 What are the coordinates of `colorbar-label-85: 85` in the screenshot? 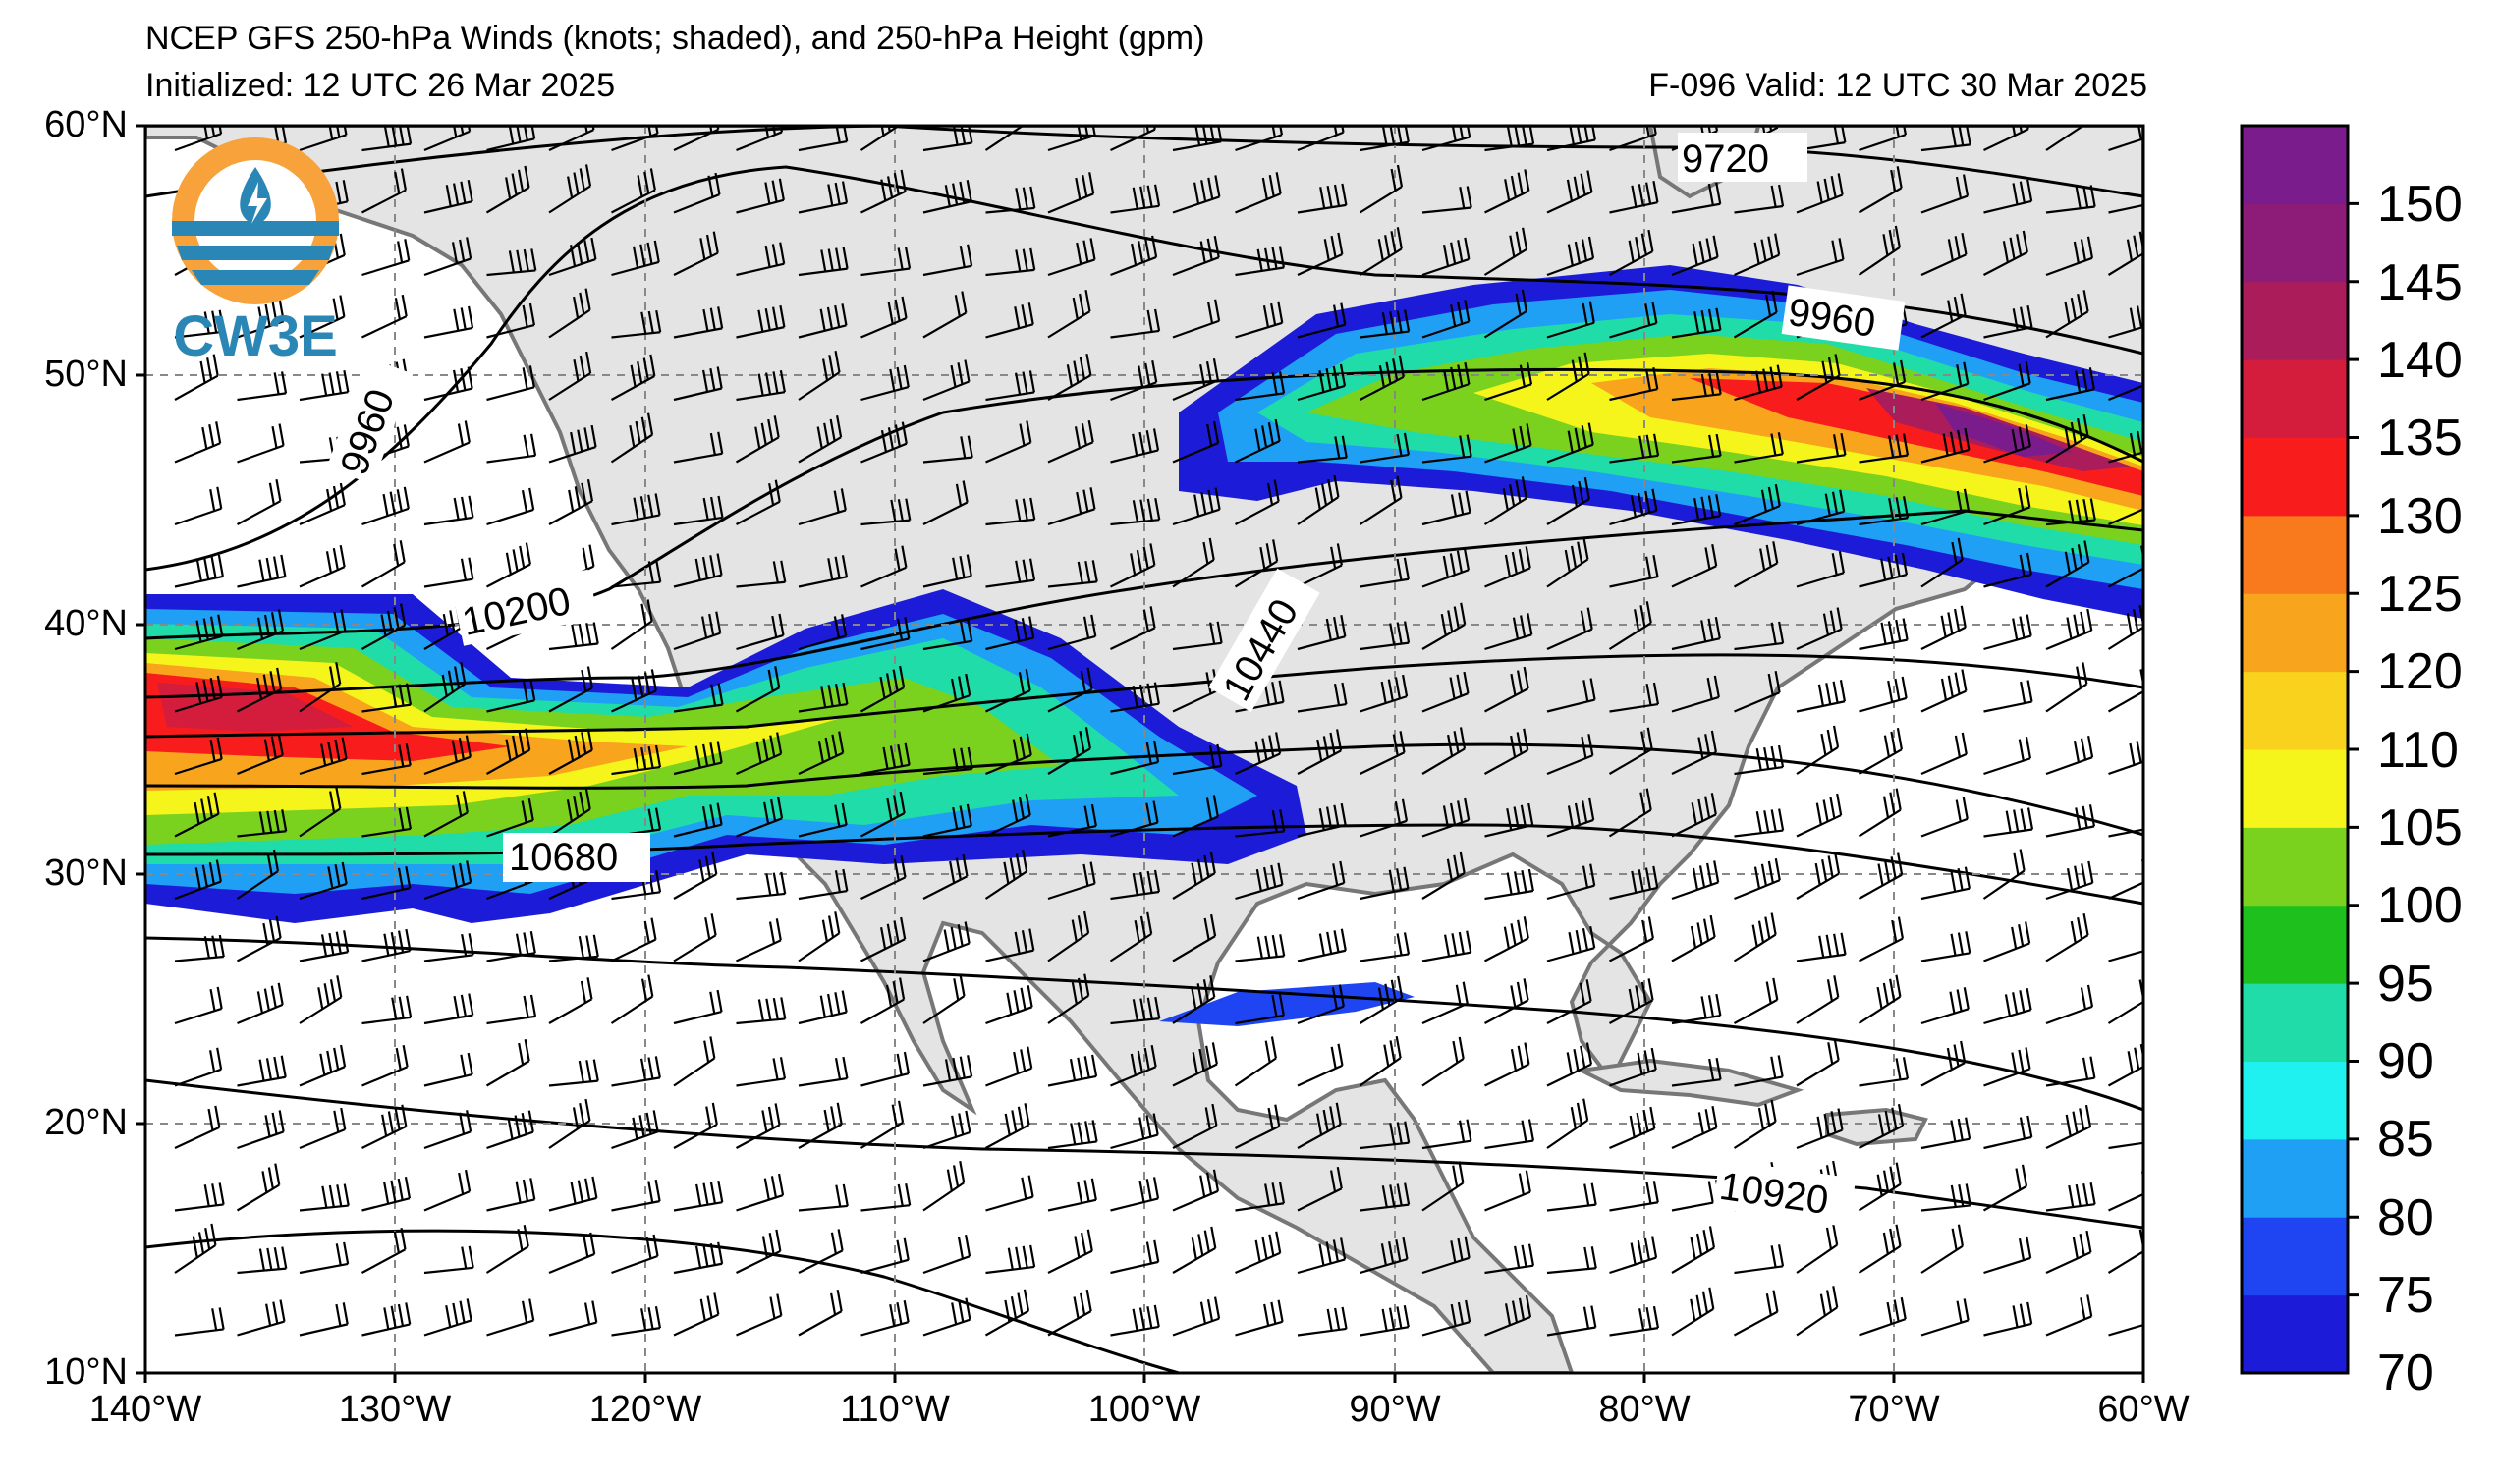 It's located at (2405, 1139).